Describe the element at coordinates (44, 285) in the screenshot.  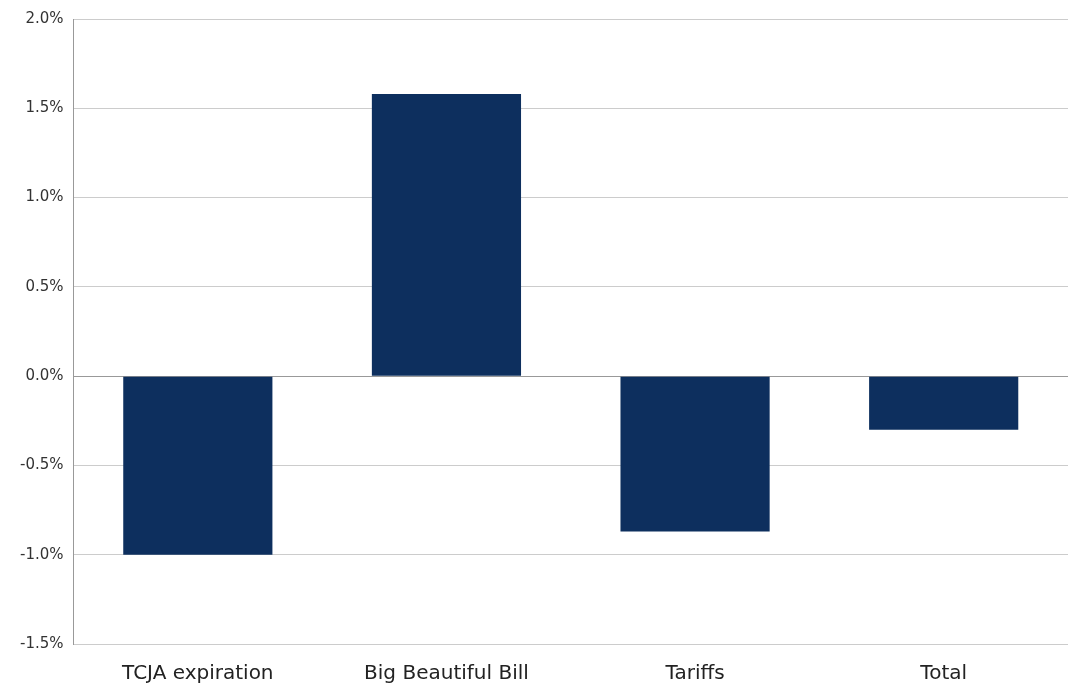
I see `y-tick-label: 0.5%` at that location.